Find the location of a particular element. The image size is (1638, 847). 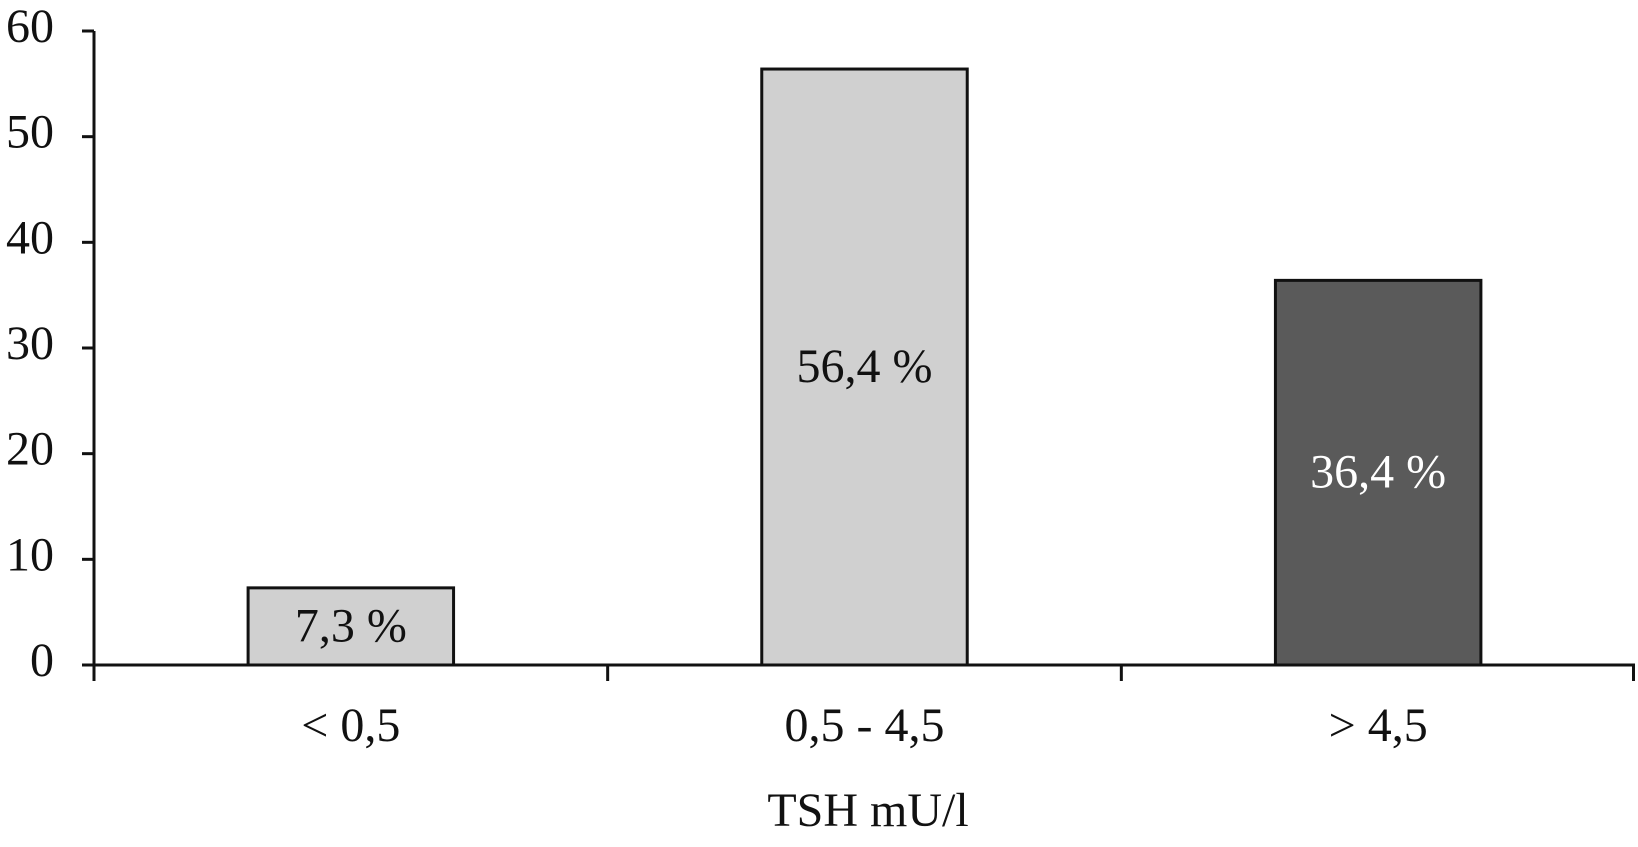

value-label: 56,4 % is located at coordinates (865, 366).